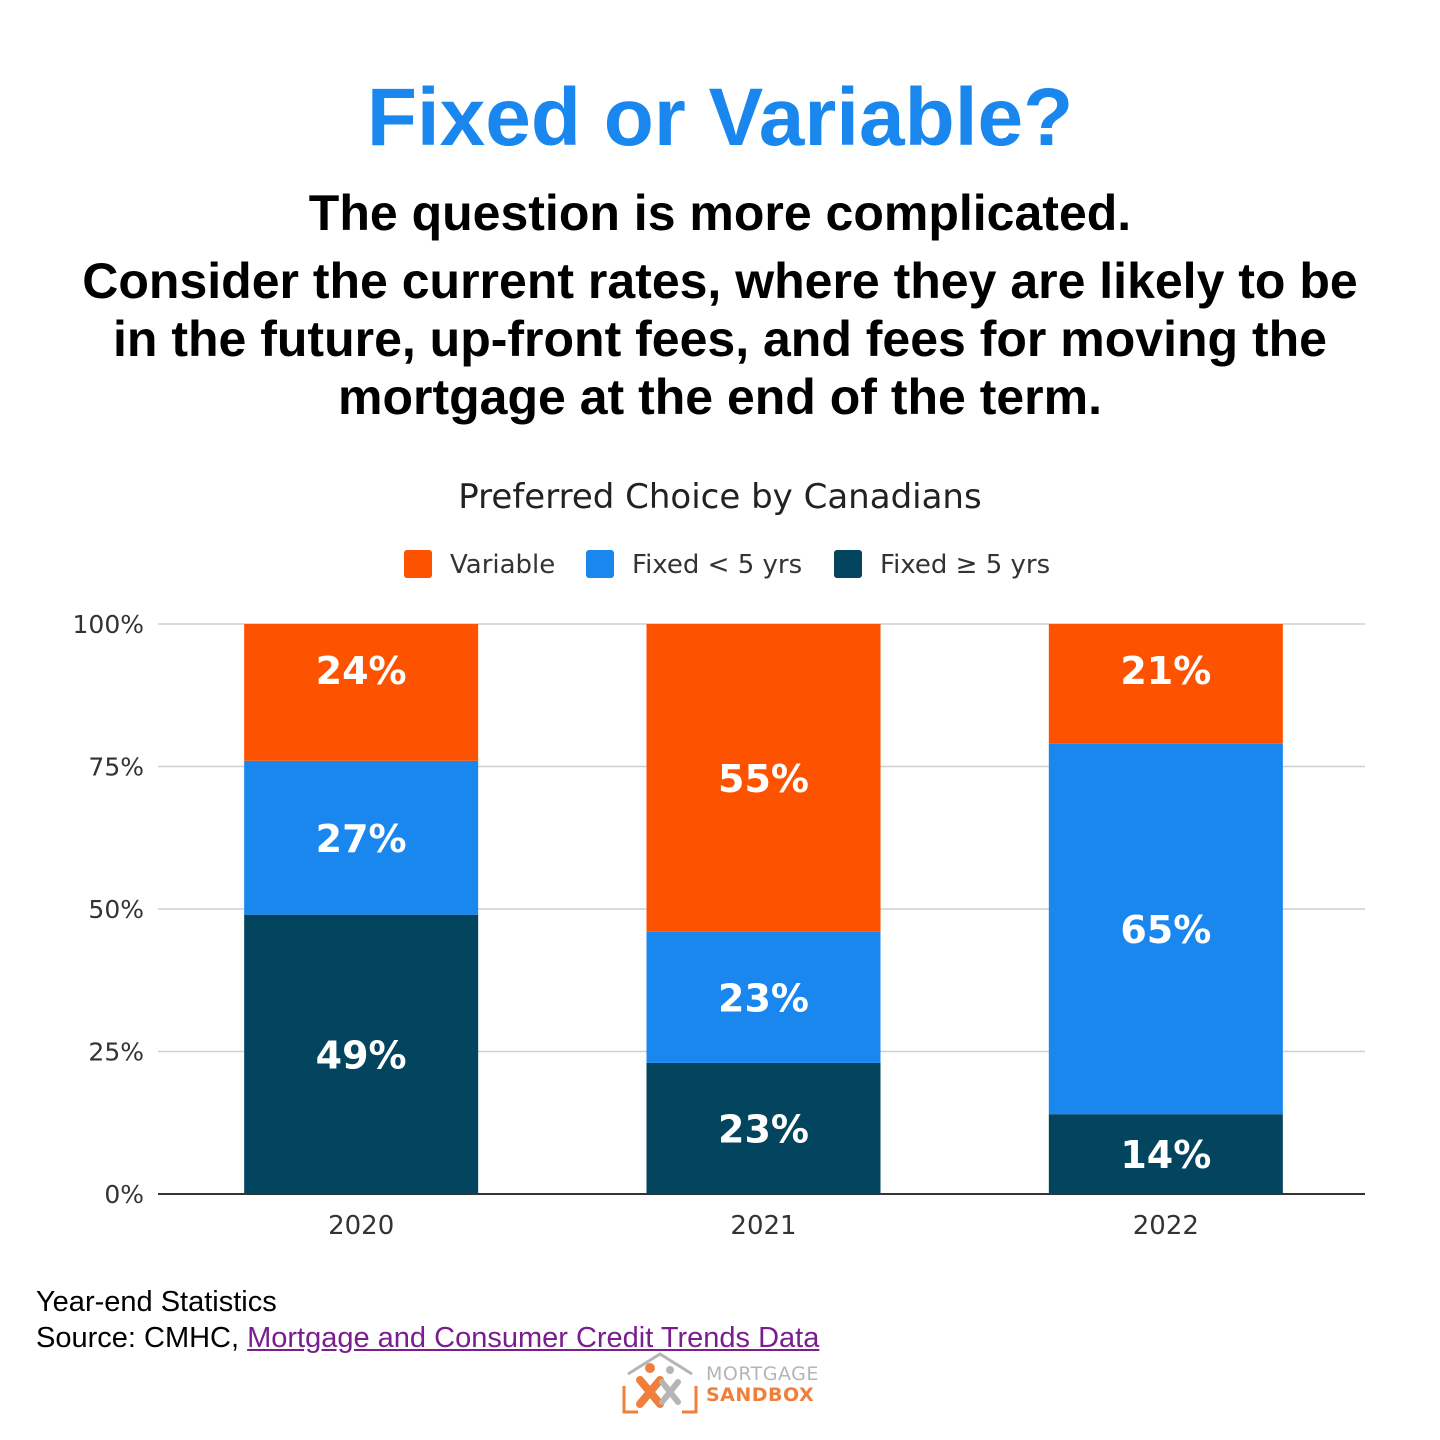 This screenshot has height=1440, width=1440. What do you see at coordinates (965, 565) in the screenshot?
I see `legend-label: Fixed ≥ 5 yrs` at bounding box center [965, 565].